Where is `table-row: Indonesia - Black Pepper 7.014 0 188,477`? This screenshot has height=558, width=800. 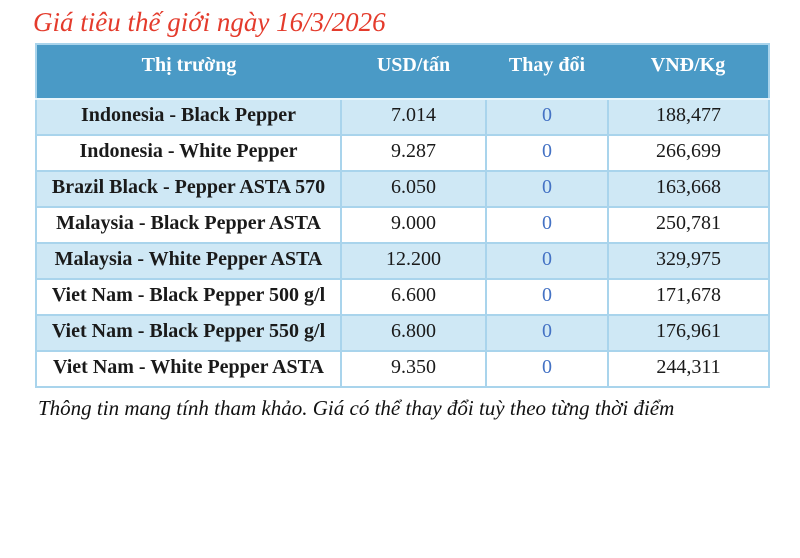 table-row: Indonesia - Black Pepper 7.014 0 188,477 is located at coordinates (402, 117).